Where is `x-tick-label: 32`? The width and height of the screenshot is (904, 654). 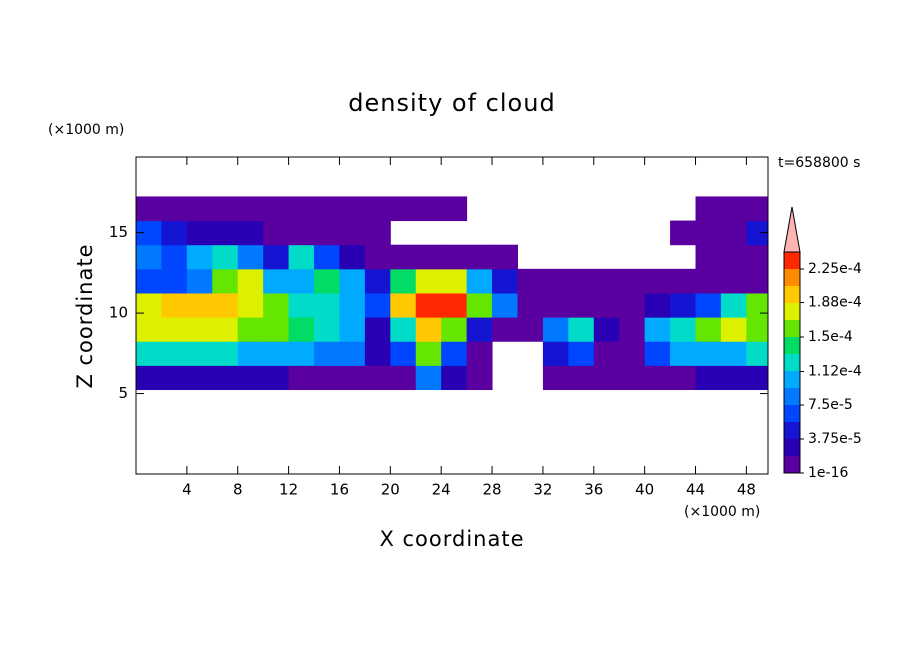
x-tick-label: 32 is located at coordinates (542, 490).